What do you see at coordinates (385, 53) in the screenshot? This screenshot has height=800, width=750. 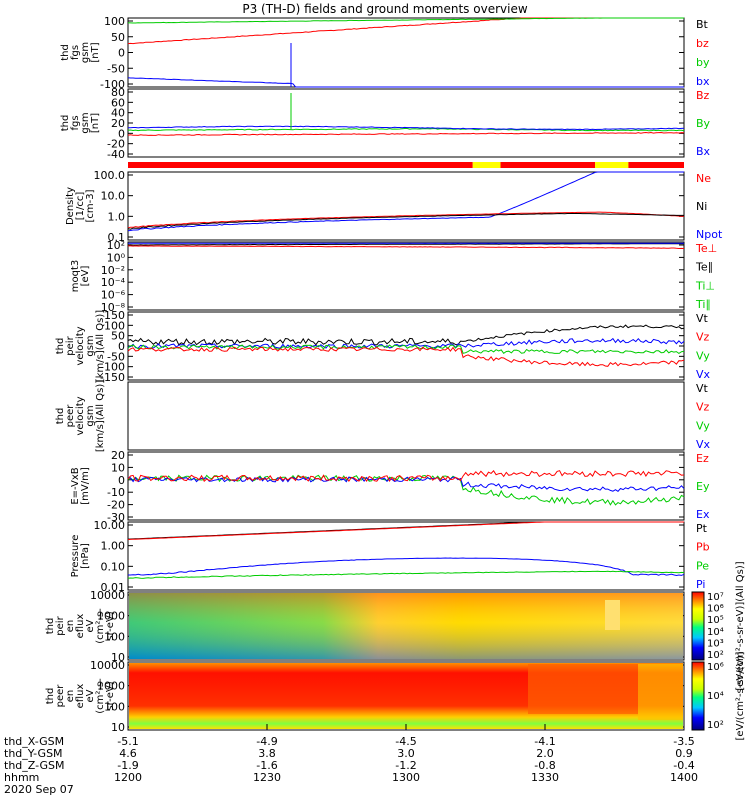 I see `panel-fgs_gsm: 100 50 0 -50 -100 thd fgs gsm [nT] Bt bz by bx` at bounding box center [385, 53].